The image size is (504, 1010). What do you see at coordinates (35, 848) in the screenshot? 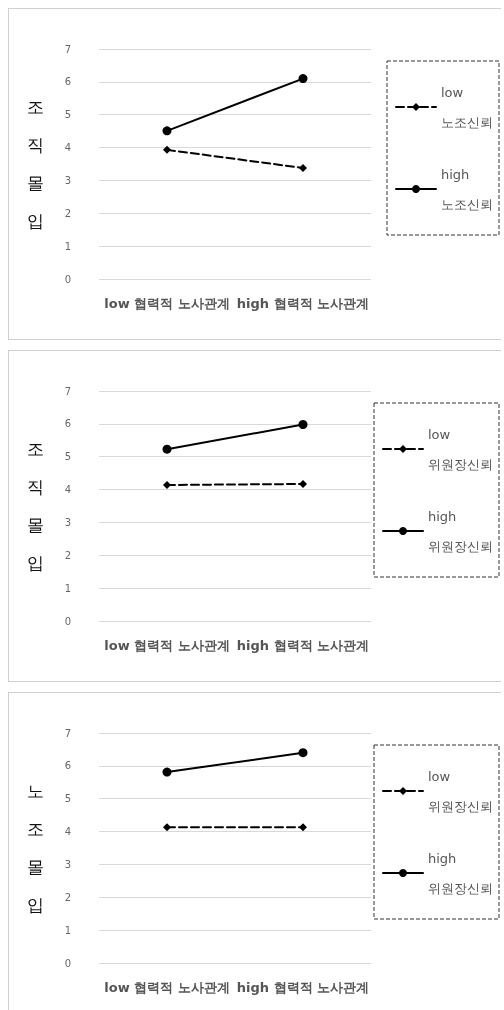
I see `y-axis-title: 노조몰입` at bounding box center [35, 848].